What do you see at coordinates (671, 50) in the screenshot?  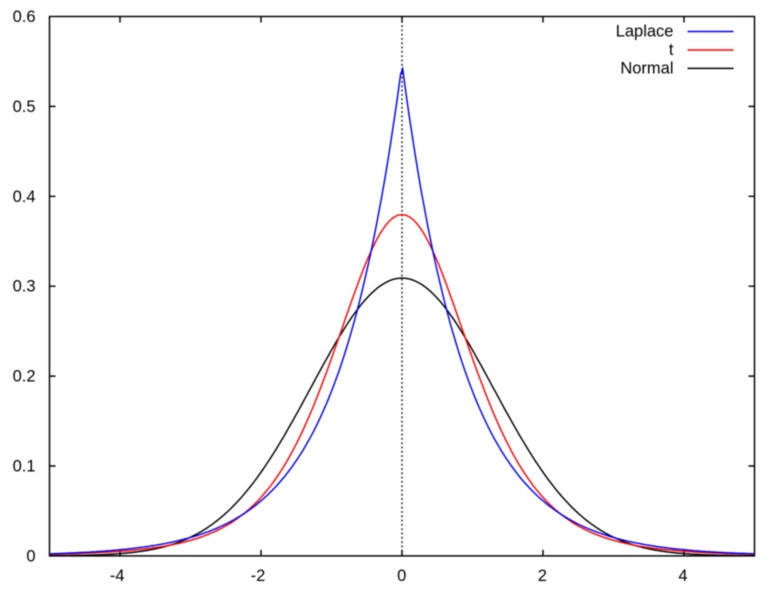 I see `svg-text: t` at bounding box center [671, 50].